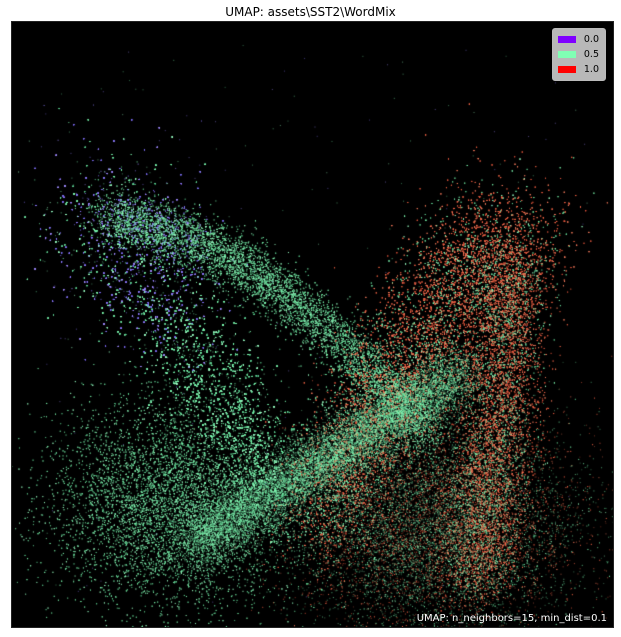  Describe the element at coordinates (511, 618) in the screenshot. I see `umap-params-annotation: UMAP: n_neighbors=15, min_dist=0.1` at that location.